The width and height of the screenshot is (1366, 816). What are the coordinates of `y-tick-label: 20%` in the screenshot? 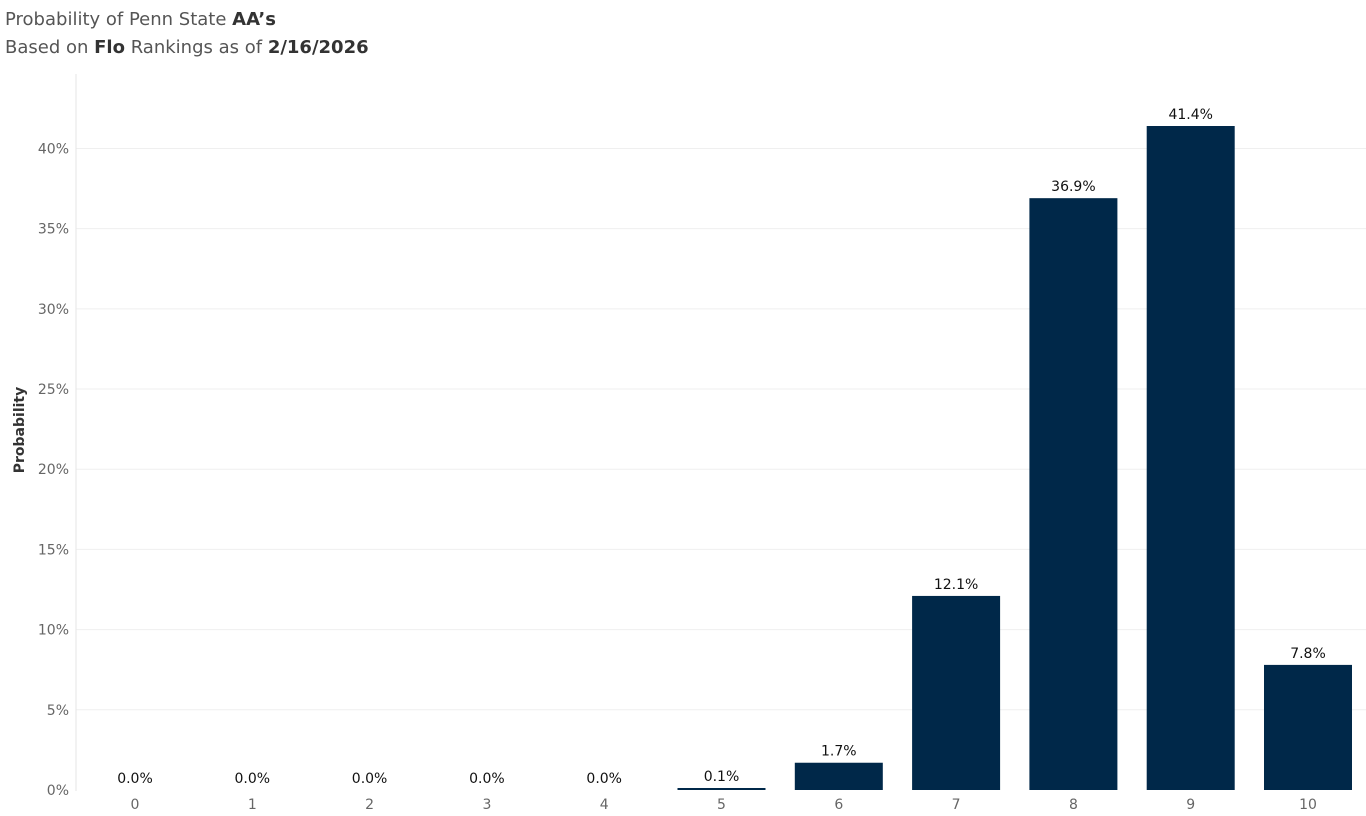 It's located at (53, 470).